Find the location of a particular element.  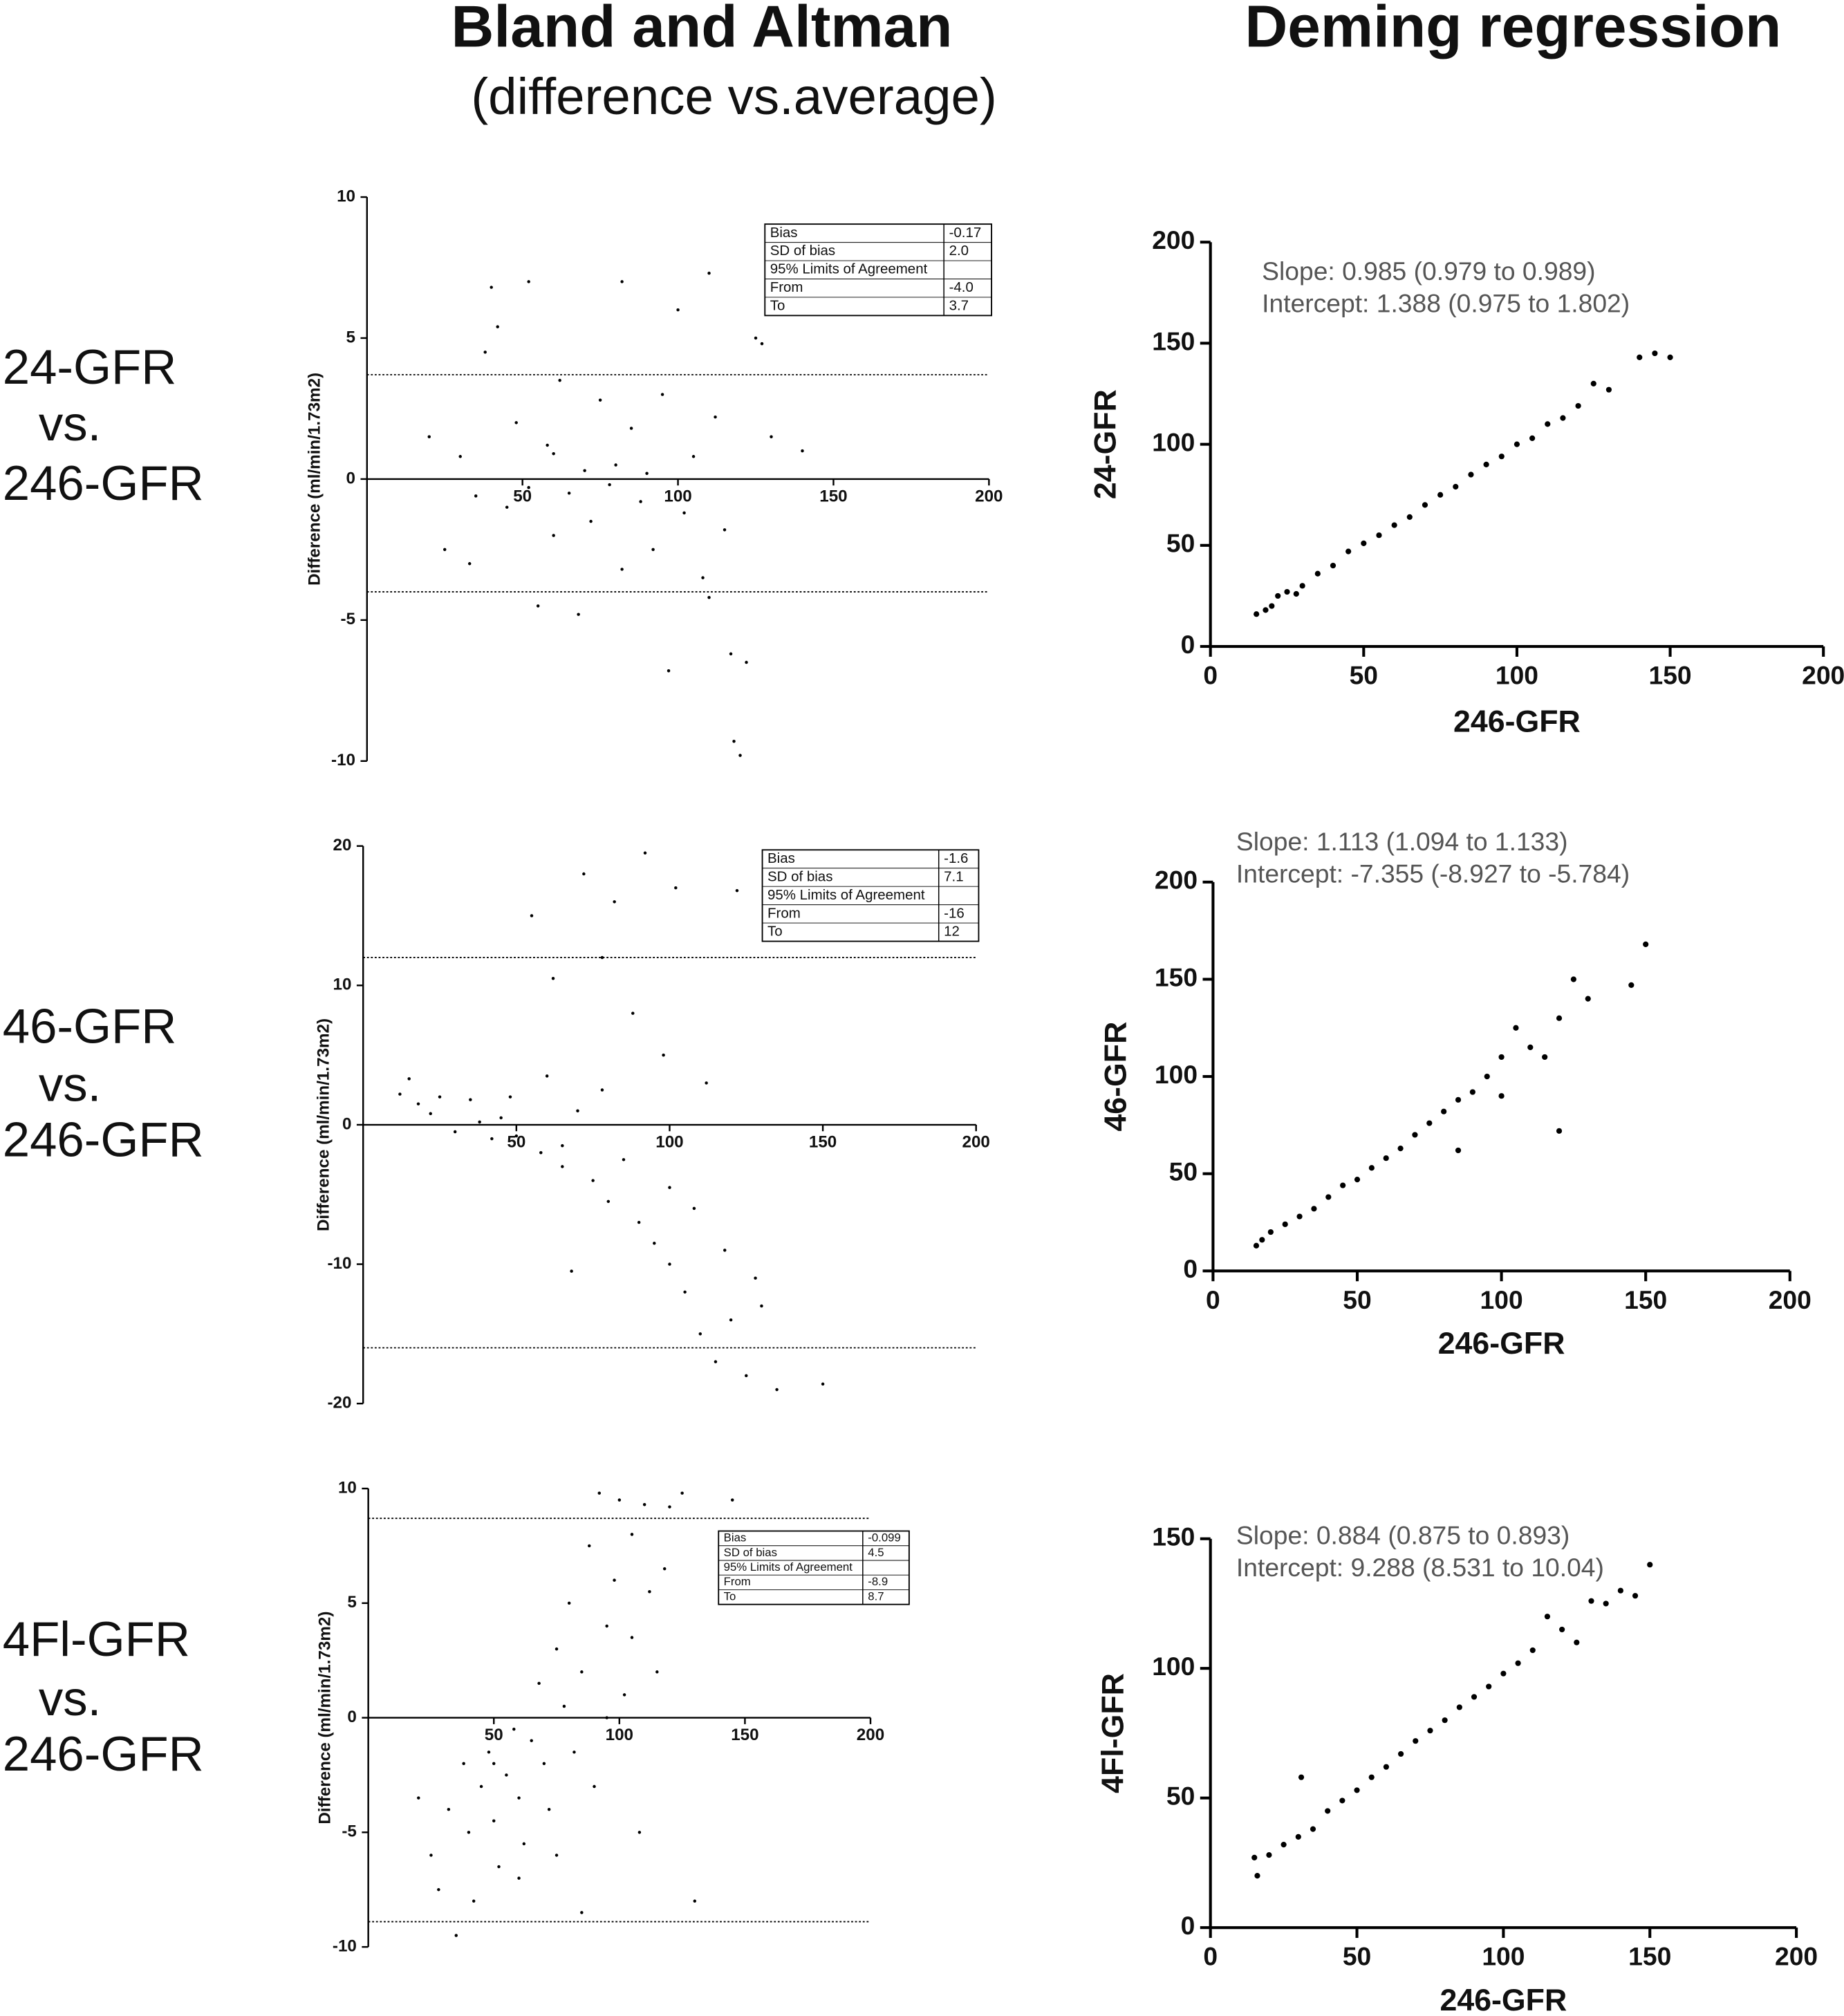

x-tick-label: 200 is located at coordinates (870, 1735).